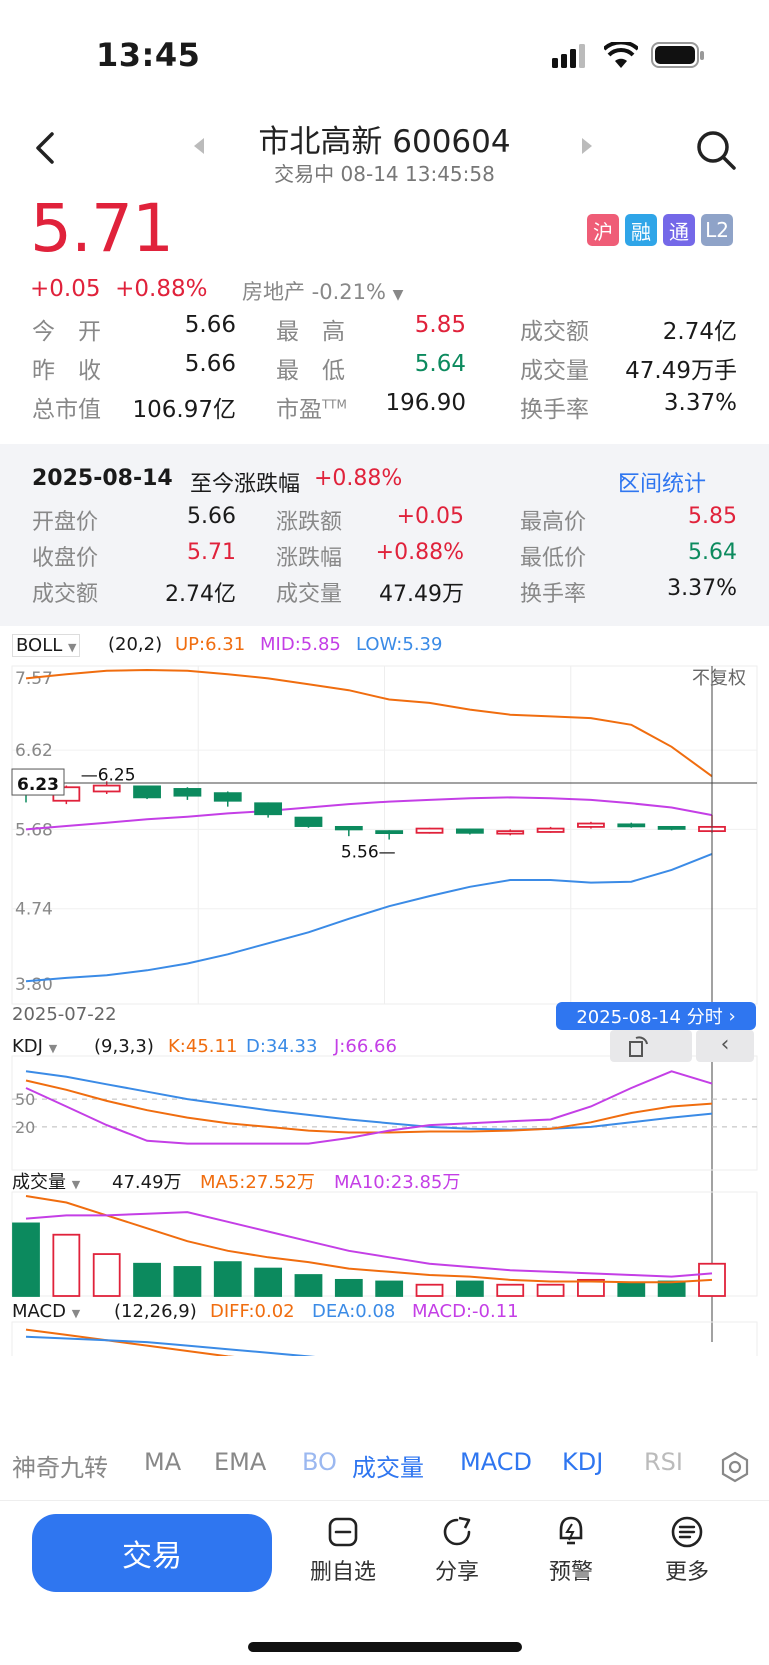 The image size is (769, 1665). Describe the element at coordinates (309, 522) in the screenshot. I see `period-stat-label: 涨跌额` at that location.